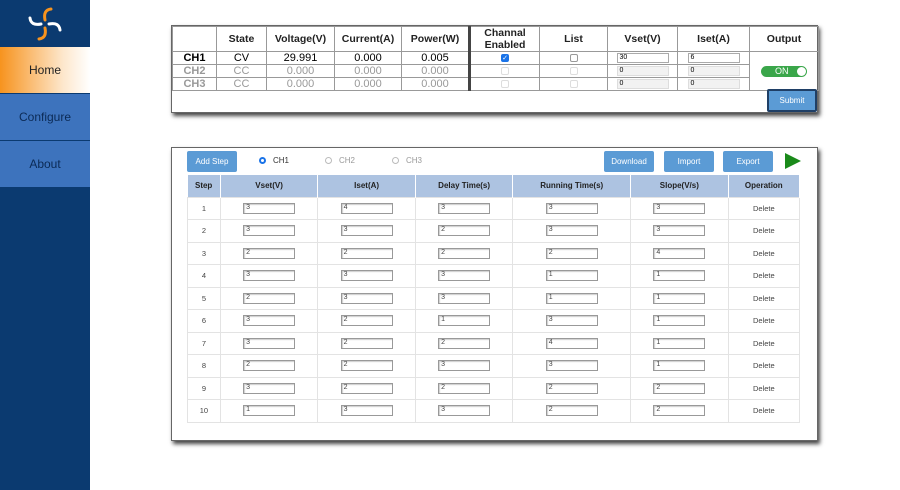 This screenshot has height=490, width=900. What do you see at coordinates (505, 58) in the screenshot?
I see `channel-enabled-checkbox: ✓` at bounding box center [505, 58].